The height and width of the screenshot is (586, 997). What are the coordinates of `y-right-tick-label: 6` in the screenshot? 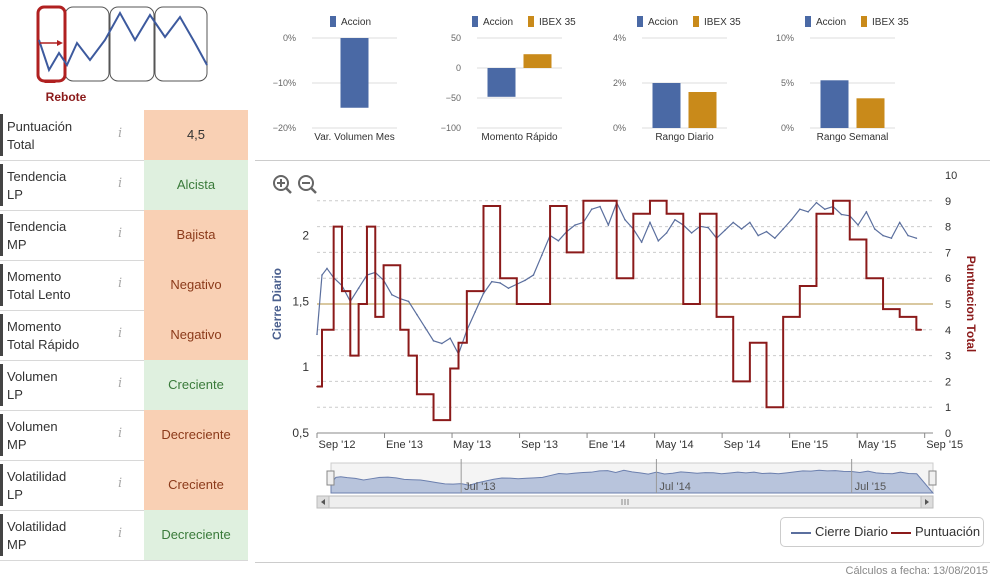 It's located at (948, 279).